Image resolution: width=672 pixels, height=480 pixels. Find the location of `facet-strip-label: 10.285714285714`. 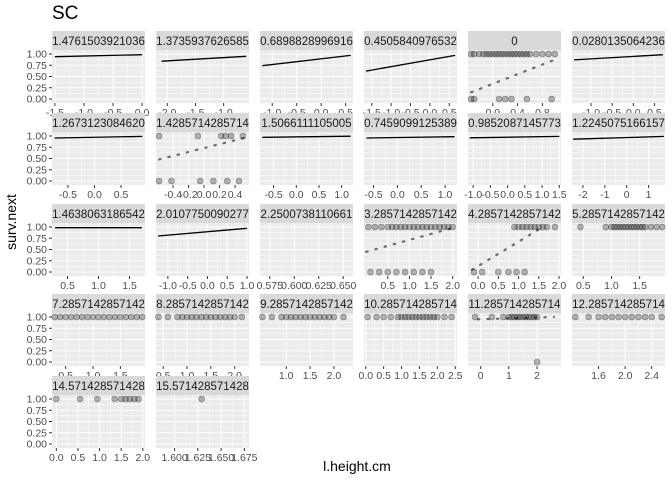

facet-strip-label: 10.285714285714 is located at coordinates (410, 305).